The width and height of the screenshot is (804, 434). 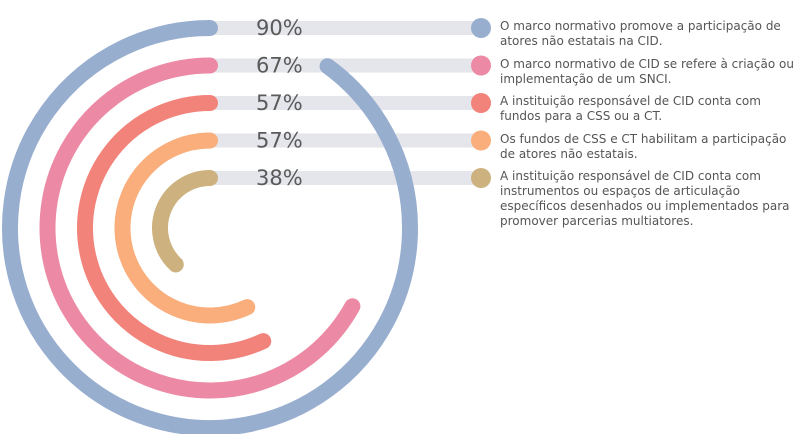 I want to click on value-label: 38%, so click(x=279, y=178).